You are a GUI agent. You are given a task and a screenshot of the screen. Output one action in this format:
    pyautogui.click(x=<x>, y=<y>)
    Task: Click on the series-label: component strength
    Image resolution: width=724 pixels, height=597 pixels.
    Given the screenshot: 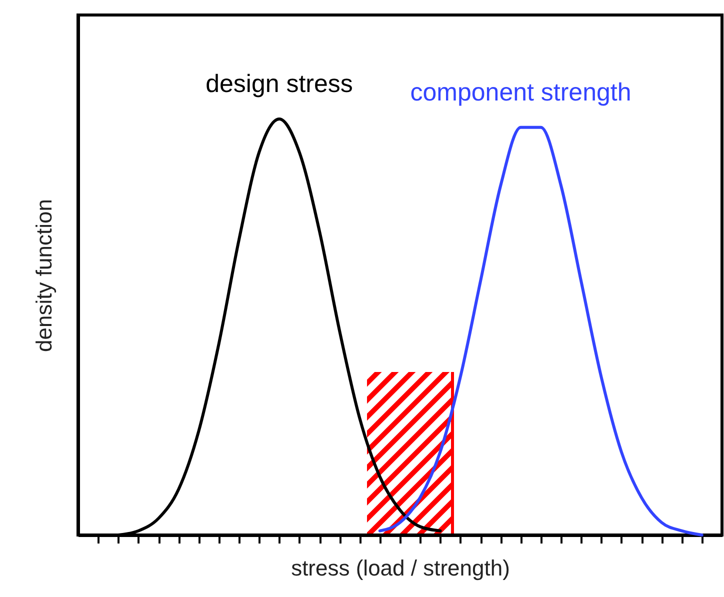 What is the action you would take?
    pyautogui.click(x=521, y=92)
    